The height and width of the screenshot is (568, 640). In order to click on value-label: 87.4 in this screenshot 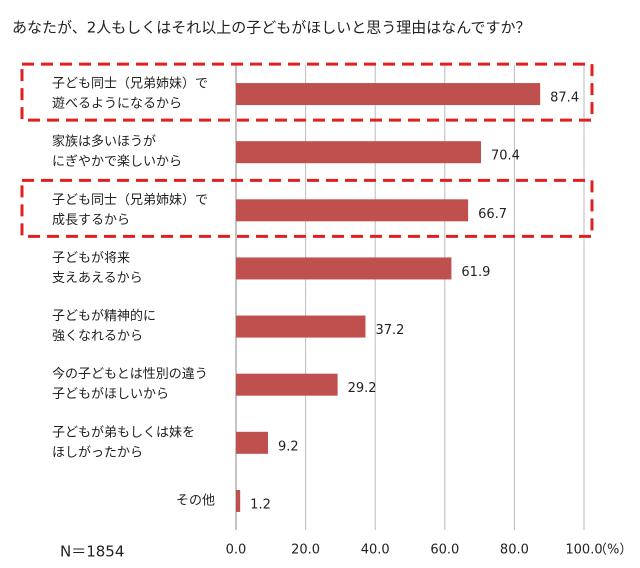, I will do `click(564, 98)`.